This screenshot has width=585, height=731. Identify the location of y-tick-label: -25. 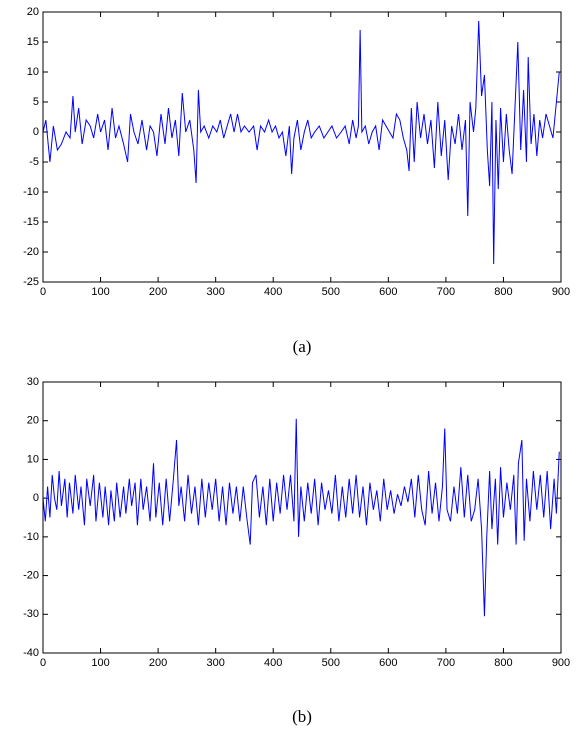
(31, 282).